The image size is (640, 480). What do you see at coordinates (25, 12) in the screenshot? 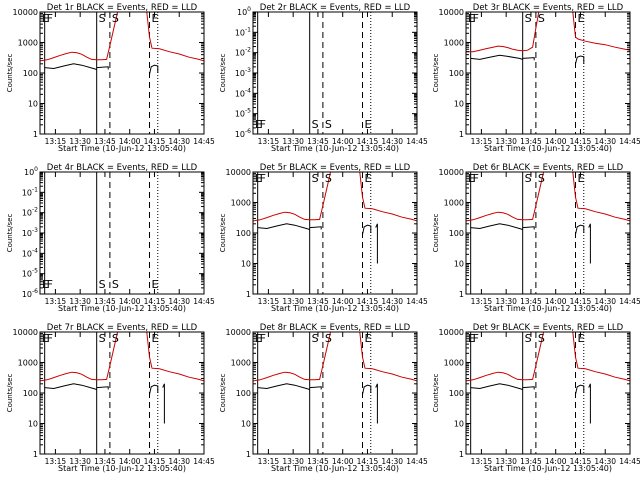
I see `y-tick-label: 10000` at bounding box center [25, 12].